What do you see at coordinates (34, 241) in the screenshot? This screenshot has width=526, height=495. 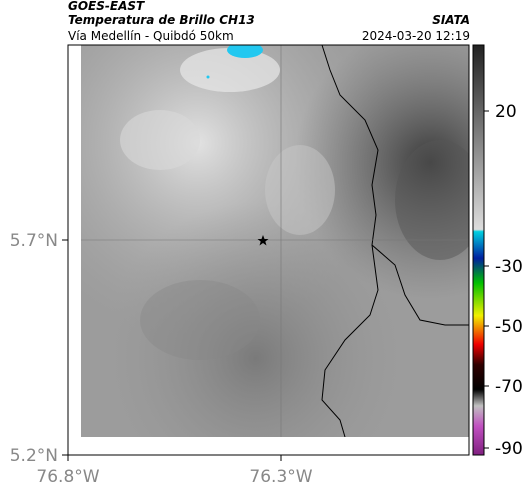 I see `y-tick-label: 5.7°N` at bounding box center [34, 241].